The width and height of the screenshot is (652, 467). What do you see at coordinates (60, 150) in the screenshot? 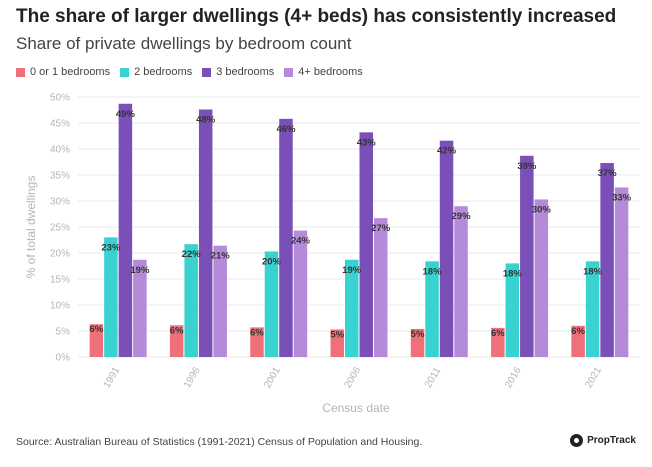
I see `y-tick-label: 40%` at bounding box center [60, 150].